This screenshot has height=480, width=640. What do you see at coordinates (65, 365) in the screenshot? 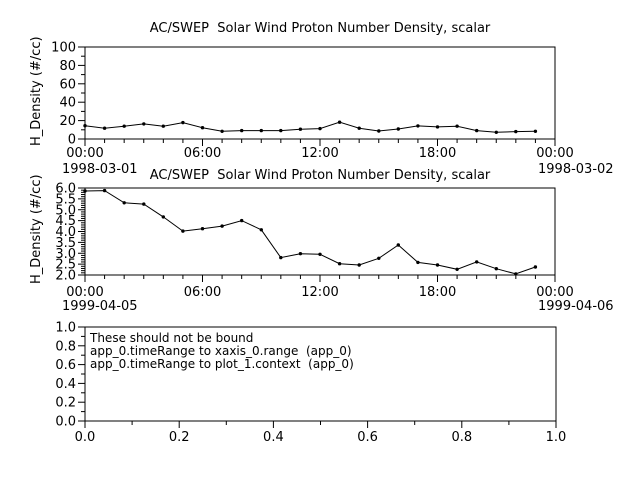
I see `plot-2-y-tick-label: 0.6` at bounding box center [65, 365].